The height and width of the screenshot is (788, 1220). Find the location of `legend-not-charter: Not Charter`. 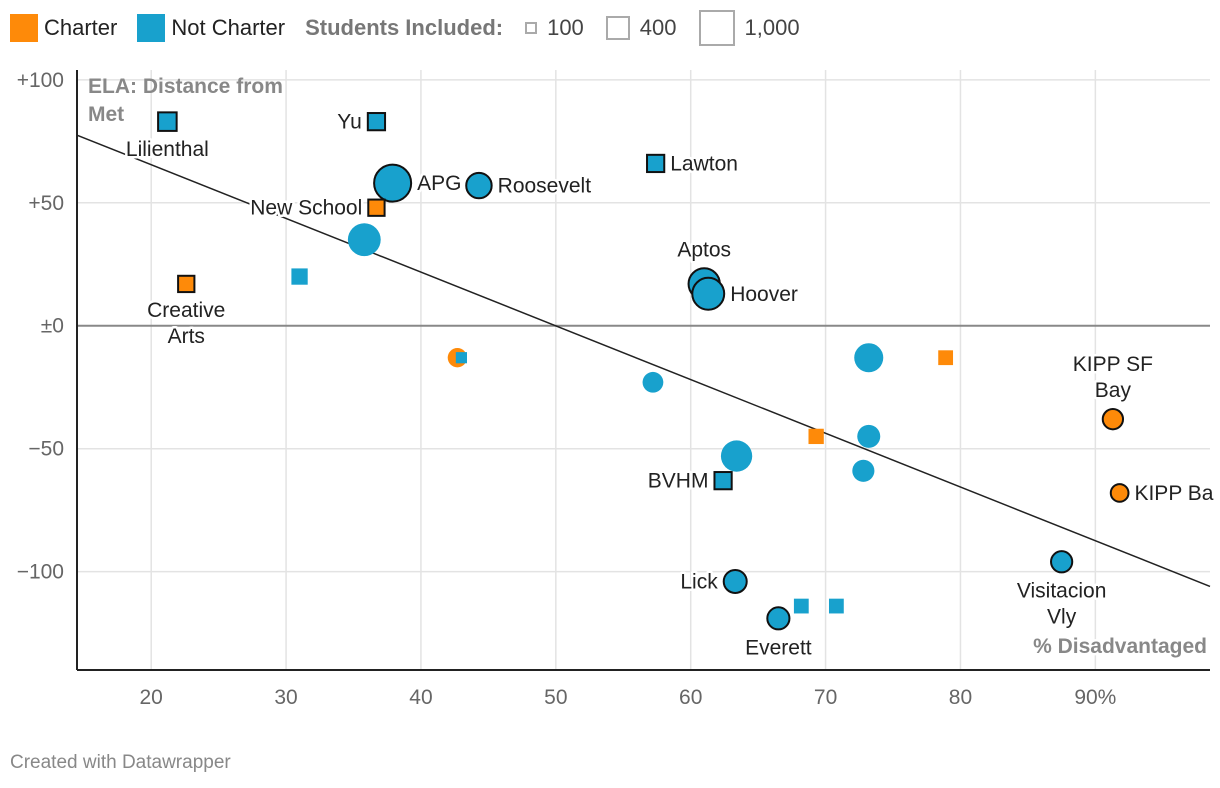

legend-not-charter: Not Charter is located at coordinates (211, 28).